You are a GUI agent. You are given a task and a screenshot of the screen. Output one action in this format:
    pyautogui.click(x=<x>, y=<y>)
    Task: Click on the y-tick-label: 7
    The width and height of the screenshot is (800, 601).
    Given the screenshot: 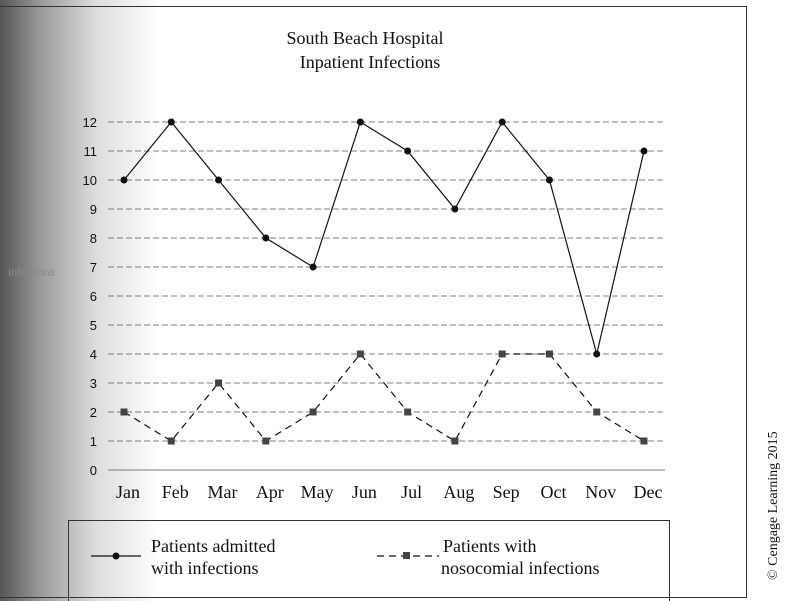 What is the action you would take?
    pyautogui.click(x=93, y=267)
    